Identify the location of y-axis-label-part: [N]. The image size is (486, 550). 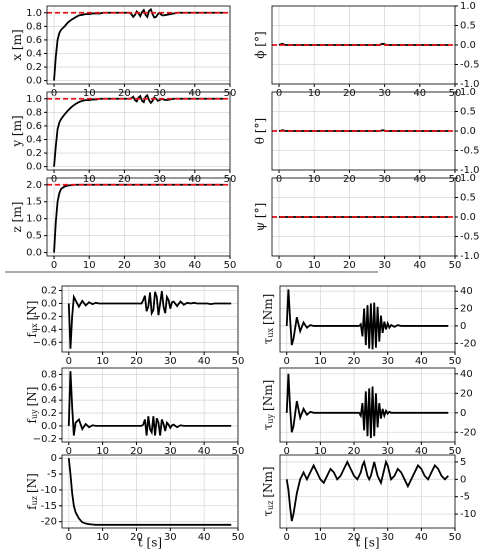
(32, 397).